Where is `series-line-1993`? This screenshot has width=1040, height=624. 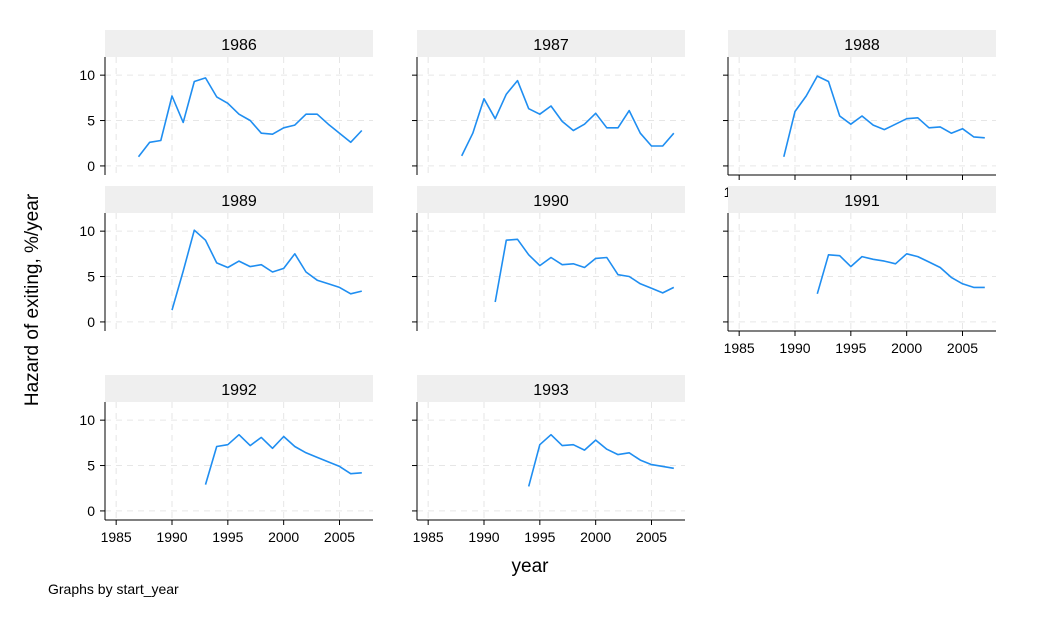
series-line-1993 is located at coordinates (600, 460).